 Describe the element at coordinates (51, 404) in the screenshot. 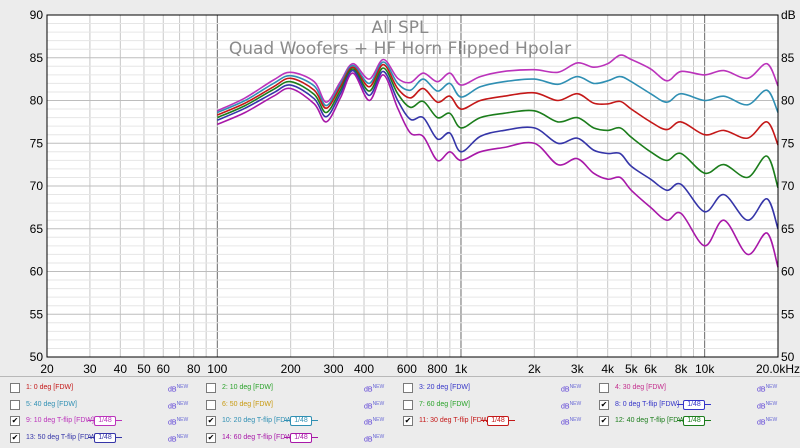

I see `legend-label: 5: 40 deg [FDW]` at that location.